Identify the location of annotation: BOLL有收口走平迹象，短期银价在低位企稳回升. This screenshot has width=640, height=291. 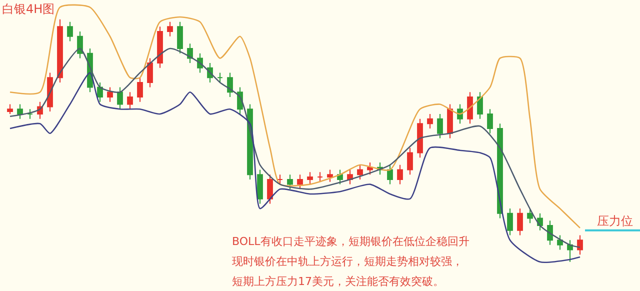
(351, 241).